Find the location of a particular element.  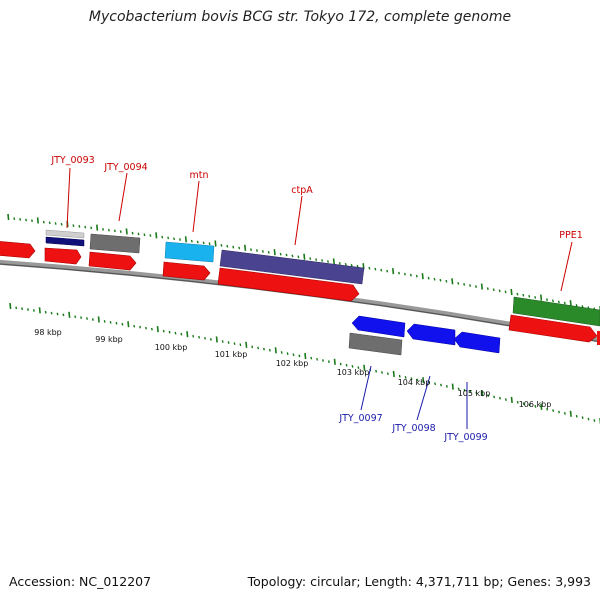

feature-ctpA is located at coordinates (291, 275).